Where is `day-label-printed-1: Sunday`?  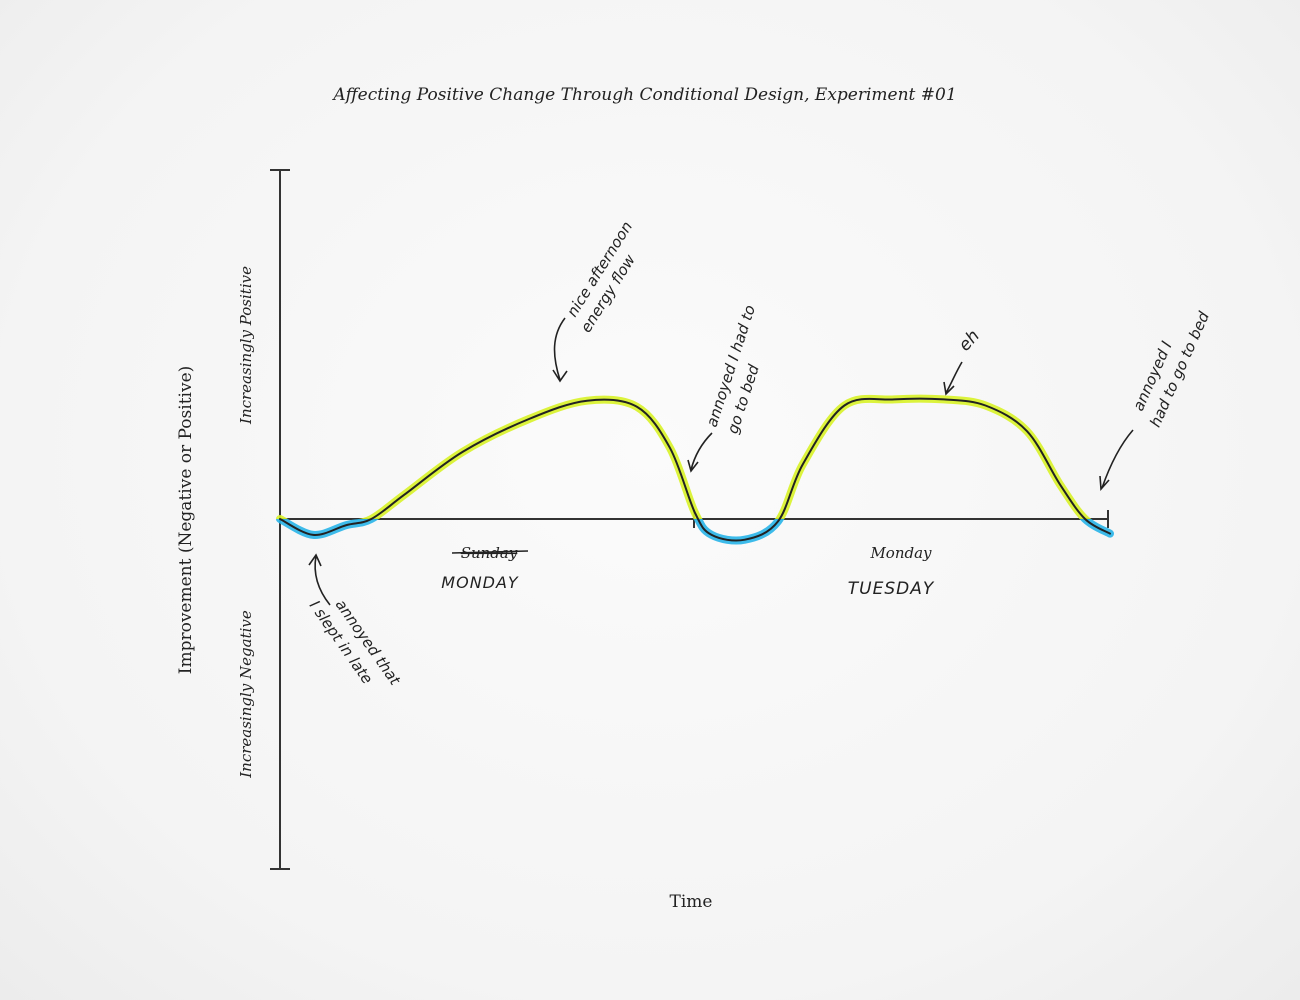 day-label-printed-1: Sunday is located at coordinates (489, 553).